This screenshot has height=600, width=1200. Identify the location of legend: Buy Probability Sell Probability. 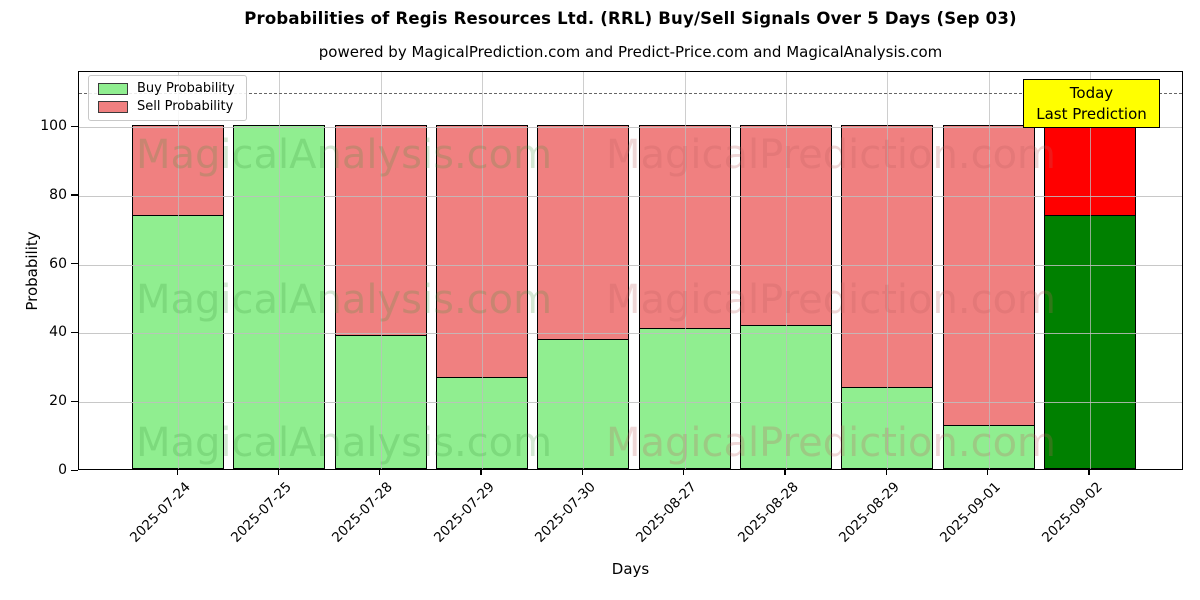
(167, 98).